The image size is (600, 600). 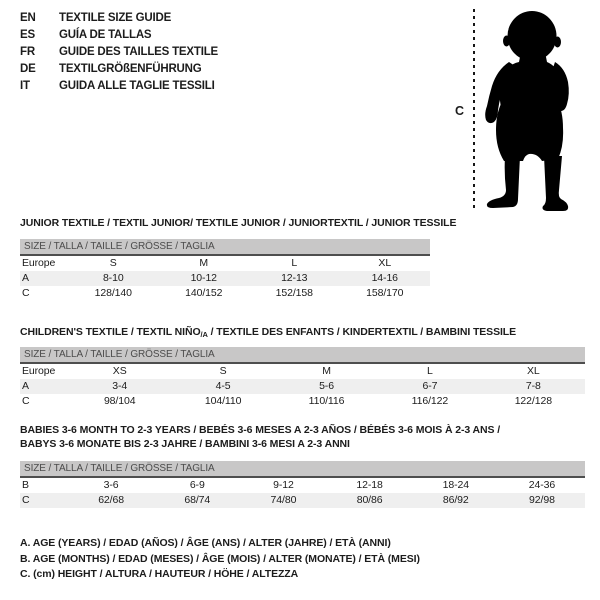 What do you see at coordinates (302, 386) in the screenshot?
I see `children-row-a: A 3-4 4-5 5-6 6-7 7-8` at bounding box center [302, 386].